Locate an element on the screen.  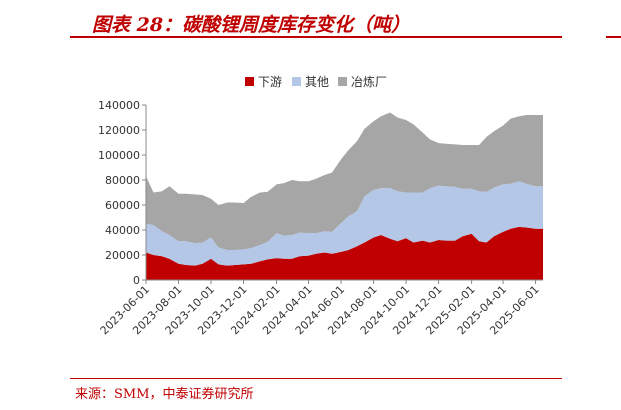
right-edge-rule is located at coordinates (613, 37).